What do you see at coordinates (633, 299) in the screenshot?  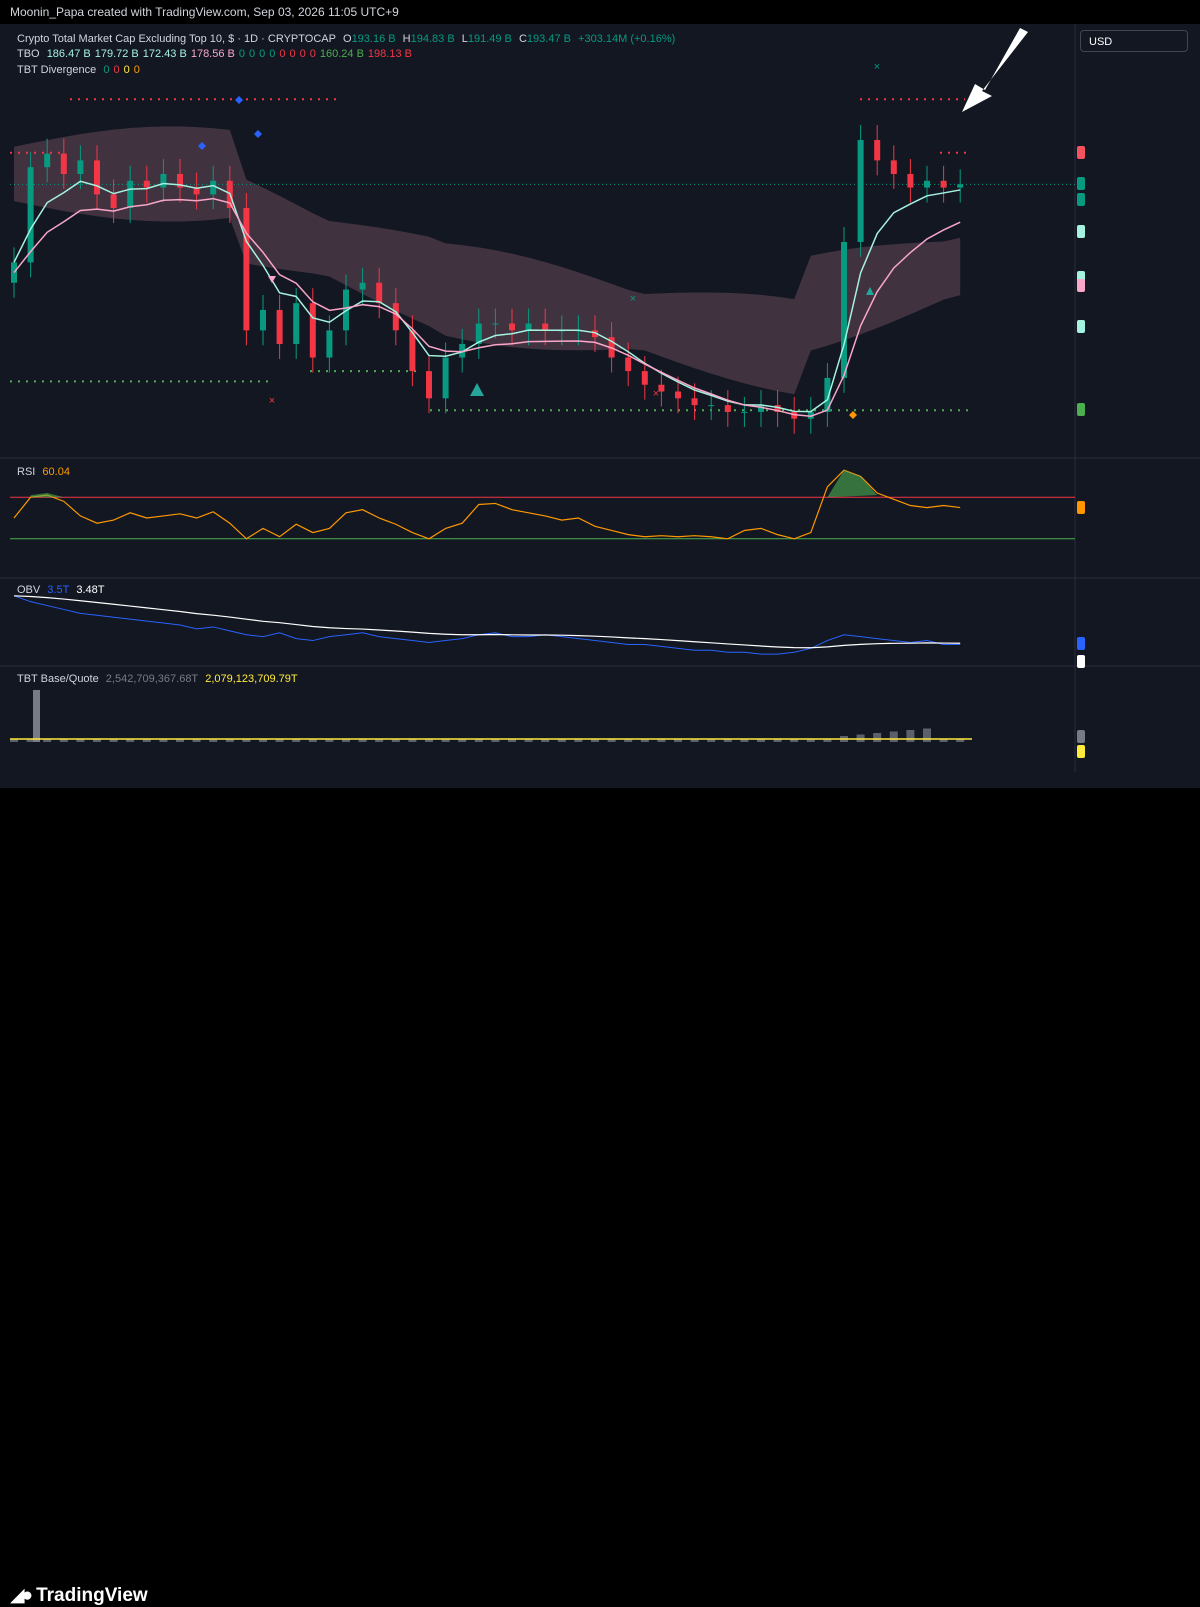 I see `signal-x-mid: ×` at bounding box center [633, 299].